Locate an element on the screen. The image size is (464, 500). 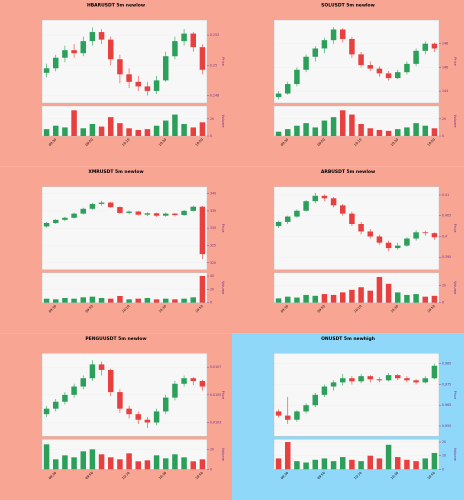
y-tick-label: 0.41 is located at coordinates (445, 195).